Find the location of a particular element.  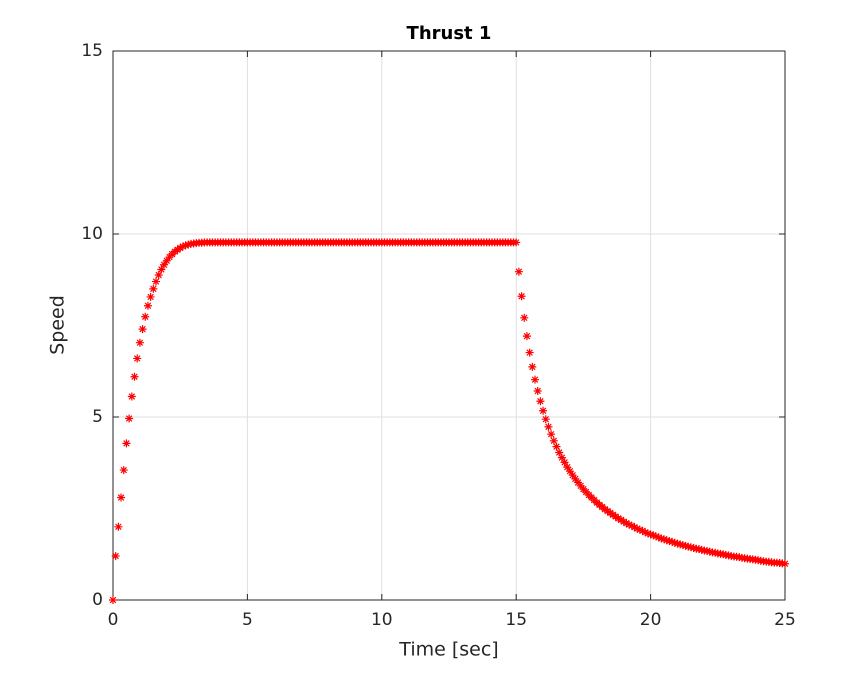

x-tick-label: 10 is located at coordinates (382, 620).